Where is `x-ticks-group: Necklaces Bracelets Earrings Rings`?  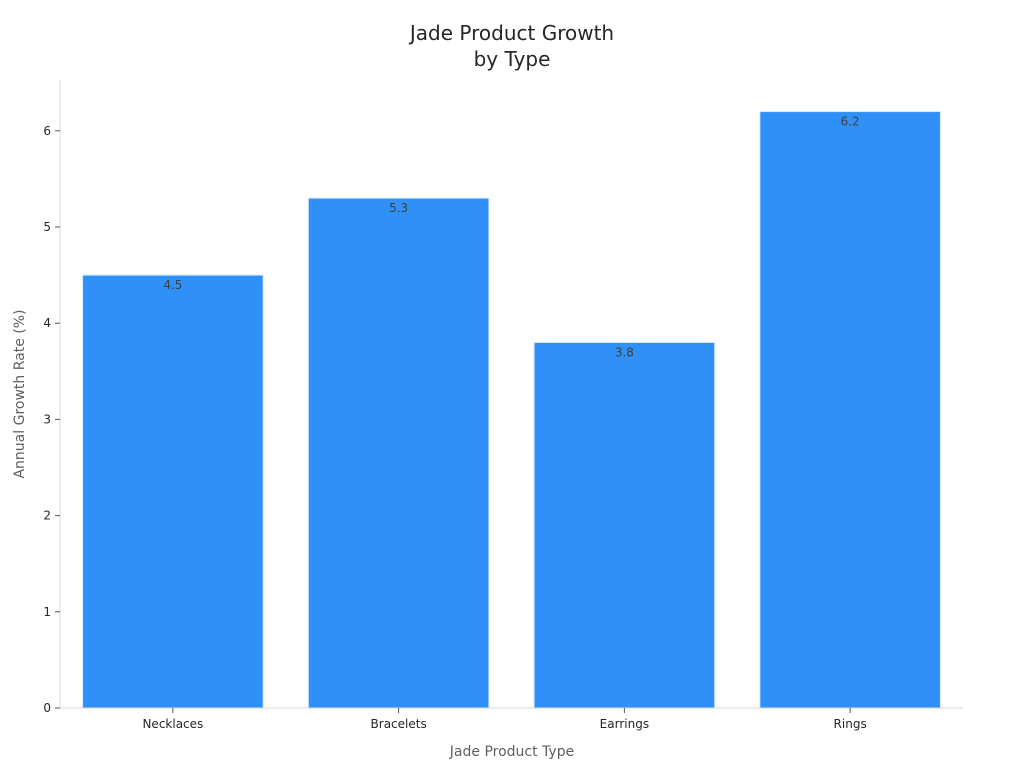
x-ticks-group: Necklaces Bracelets Earrings Rings is located at coordinates (504, 719).